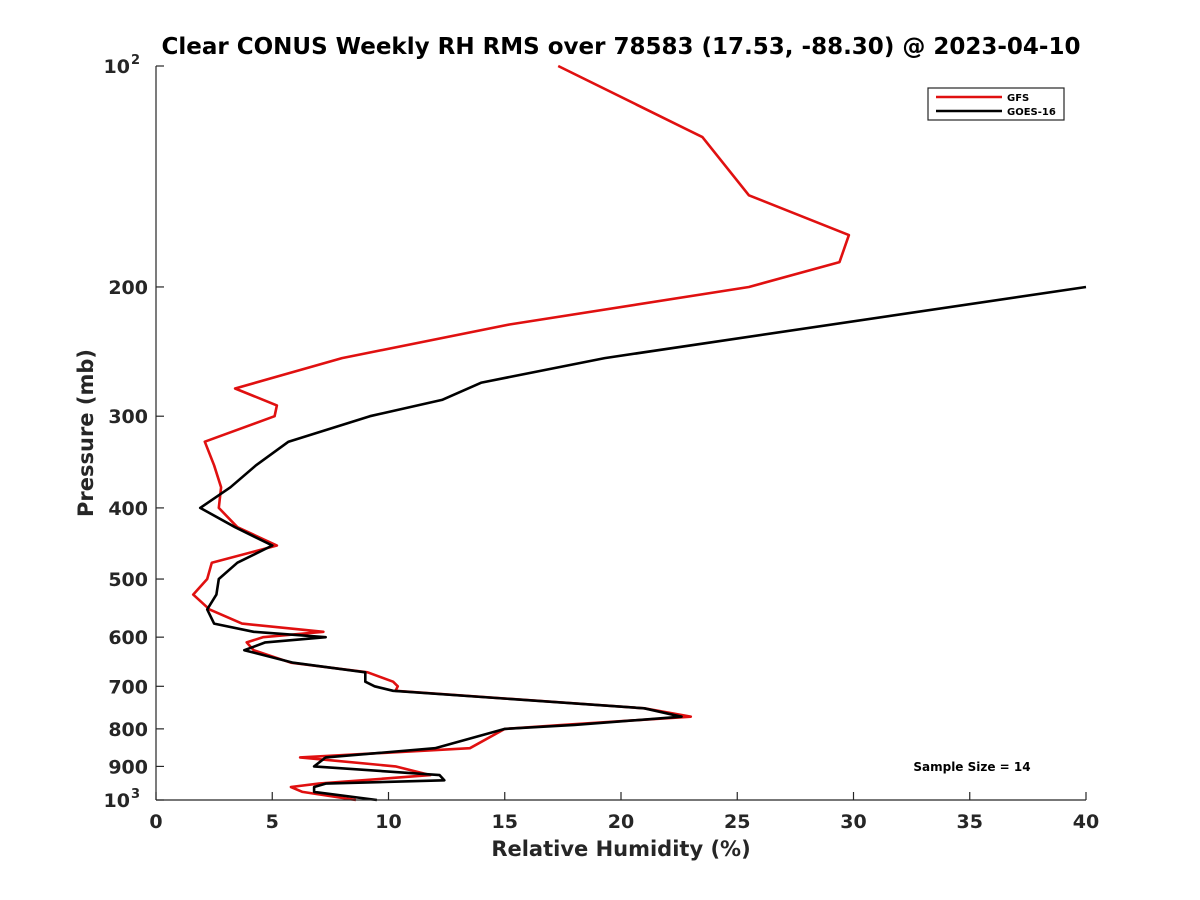 The width and height of the screenshot is (1200, 900). I want to click on x-tick-label: 0, so click(155, 822).